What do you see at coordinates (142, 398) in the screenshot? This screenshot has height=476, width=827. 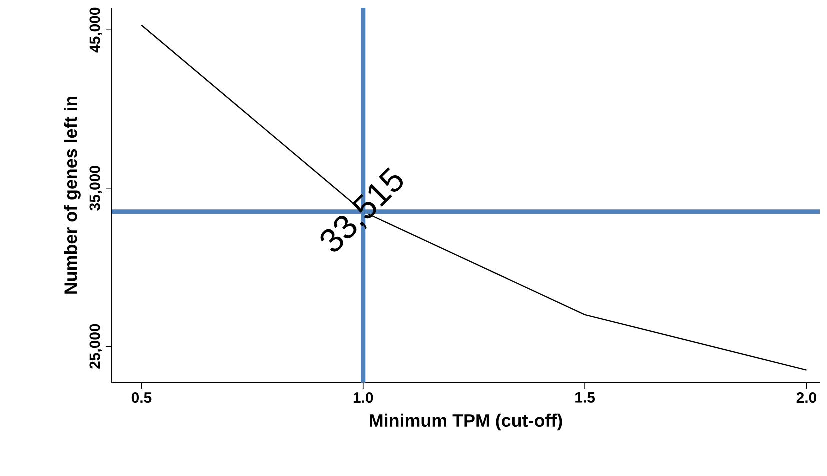 I see `x-tick-label: 0.5` at bounding box center [142, 398].